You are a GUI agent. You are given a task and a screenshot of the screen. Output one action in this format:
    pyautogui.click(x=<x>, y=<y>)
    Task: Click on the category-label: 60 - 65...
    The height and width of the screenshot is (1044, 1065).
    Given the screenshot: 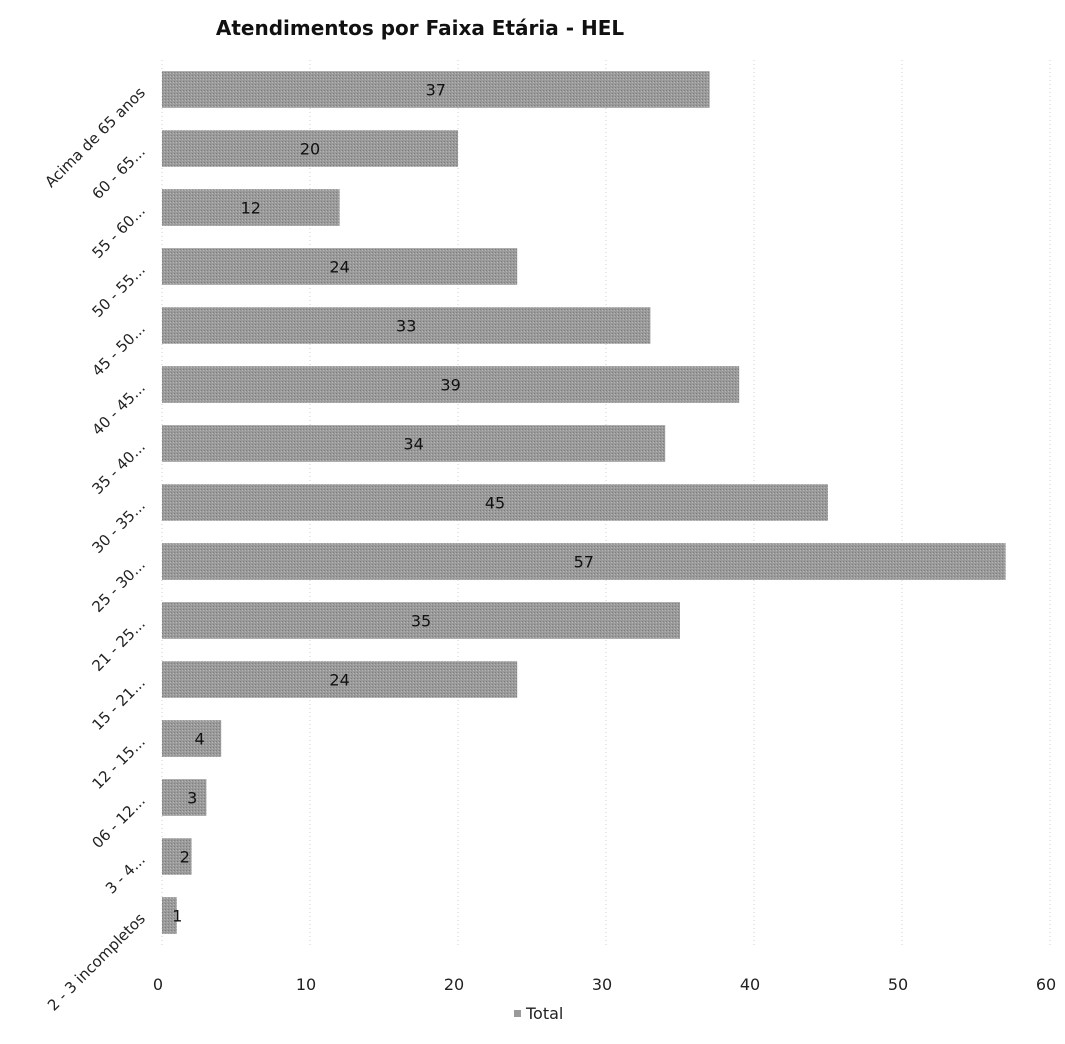 What is the action you would take?
    pyautogui.click(x=118, y=173)
    